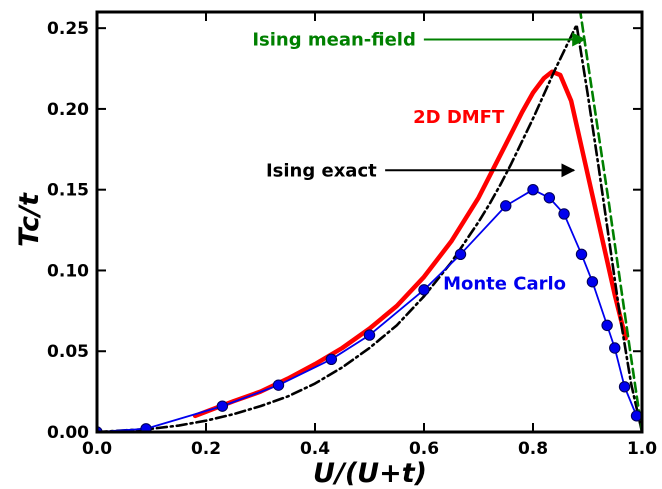  I want to click on annotation-ising-exact: Ising exact, so click(321, 170).